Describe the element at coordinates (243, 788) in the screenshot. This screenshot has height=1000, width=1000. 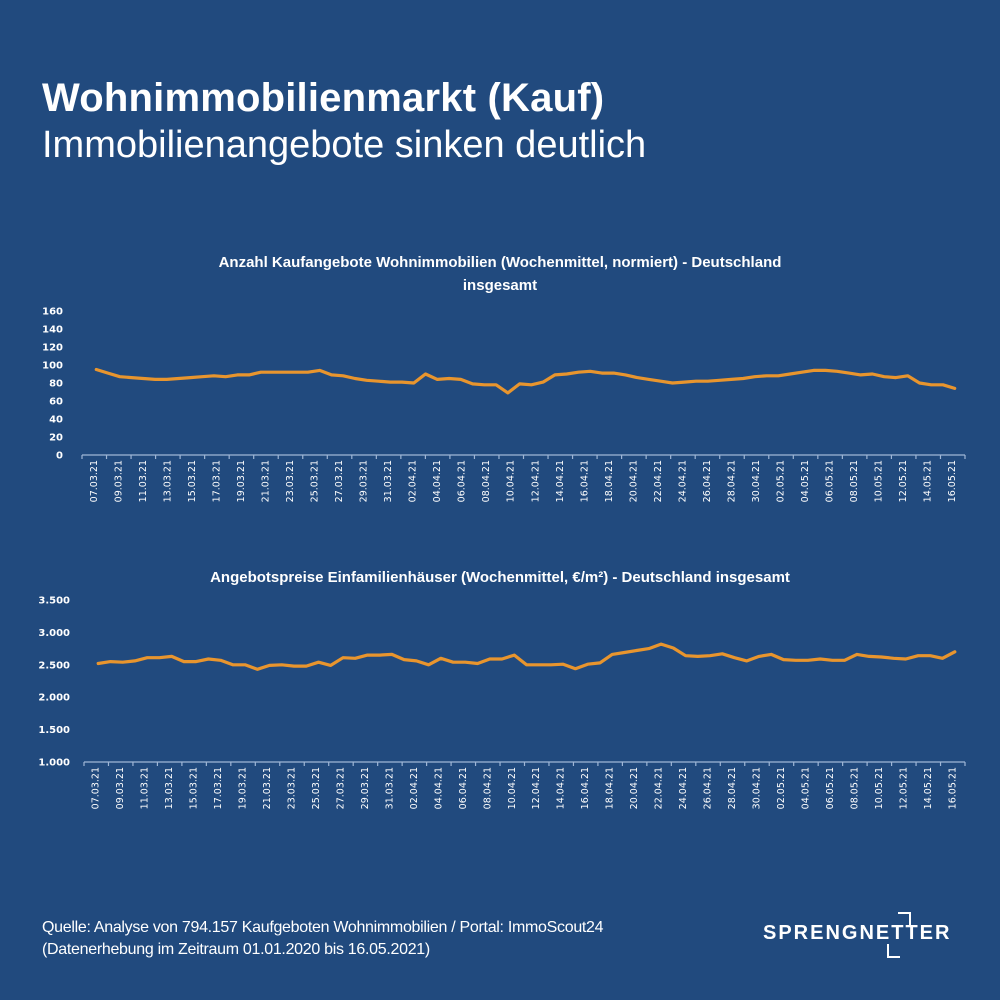
I see `chart-2-xtick-label: 19.03.21` at that location.